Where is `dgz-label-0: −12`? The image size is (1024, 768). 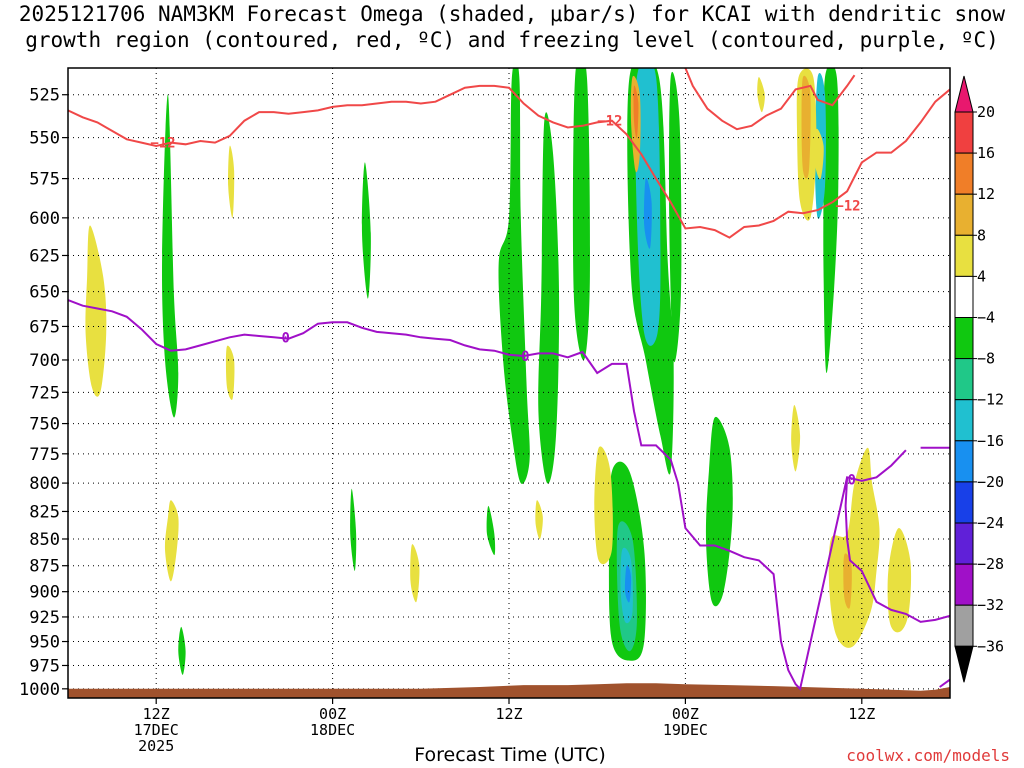
dgz-label-0: −12 is located at coordinates (162, 144).